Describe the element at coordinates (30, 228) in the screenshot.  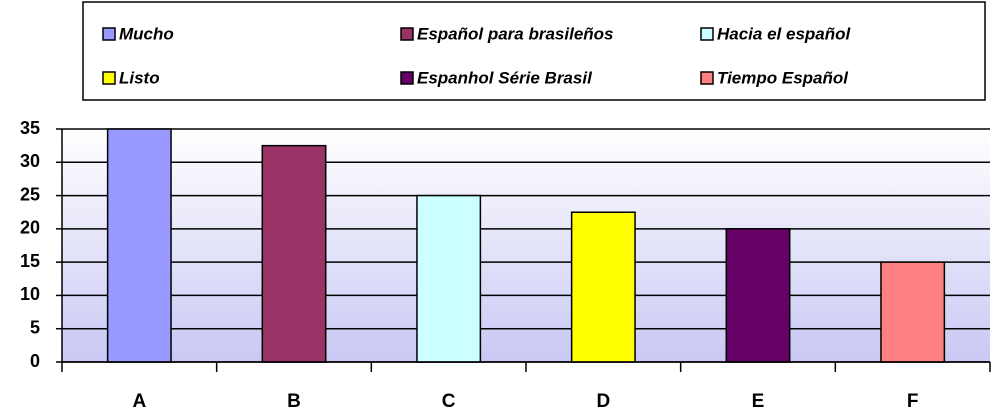
I see `y-tick-label: 20` at that location.